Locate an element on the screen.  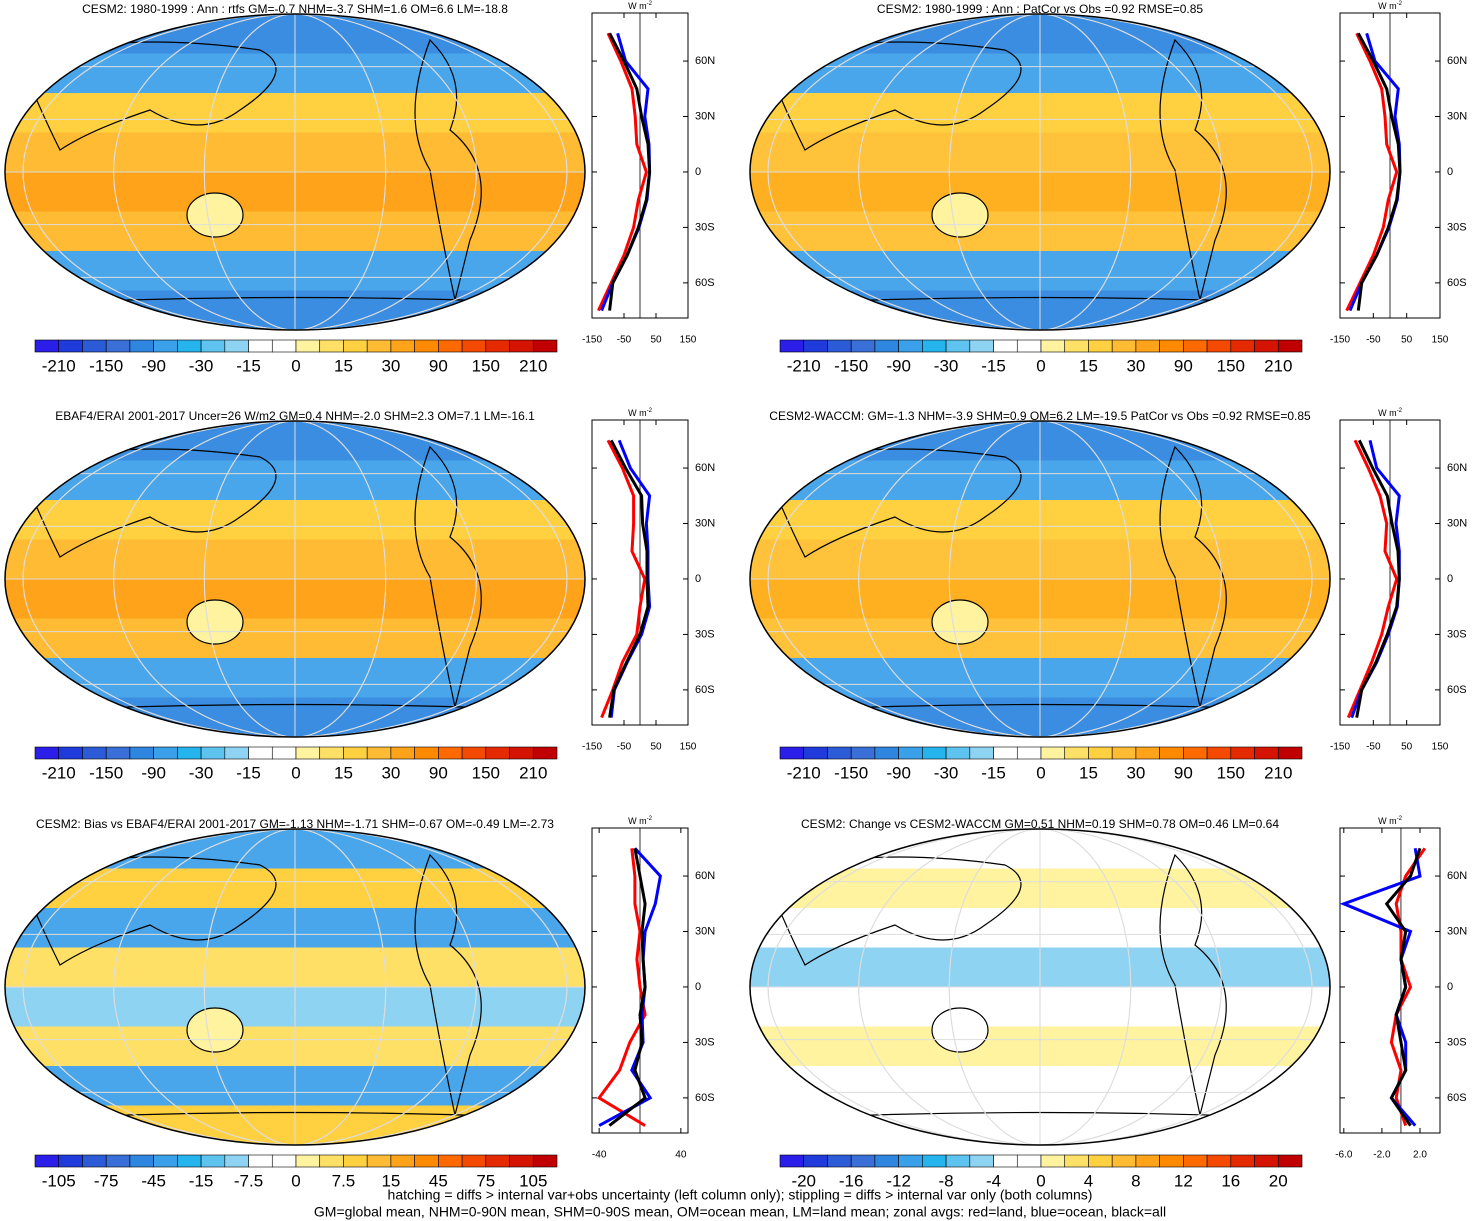
y-tick-label: 30N is located at coordinates (1457, 523).